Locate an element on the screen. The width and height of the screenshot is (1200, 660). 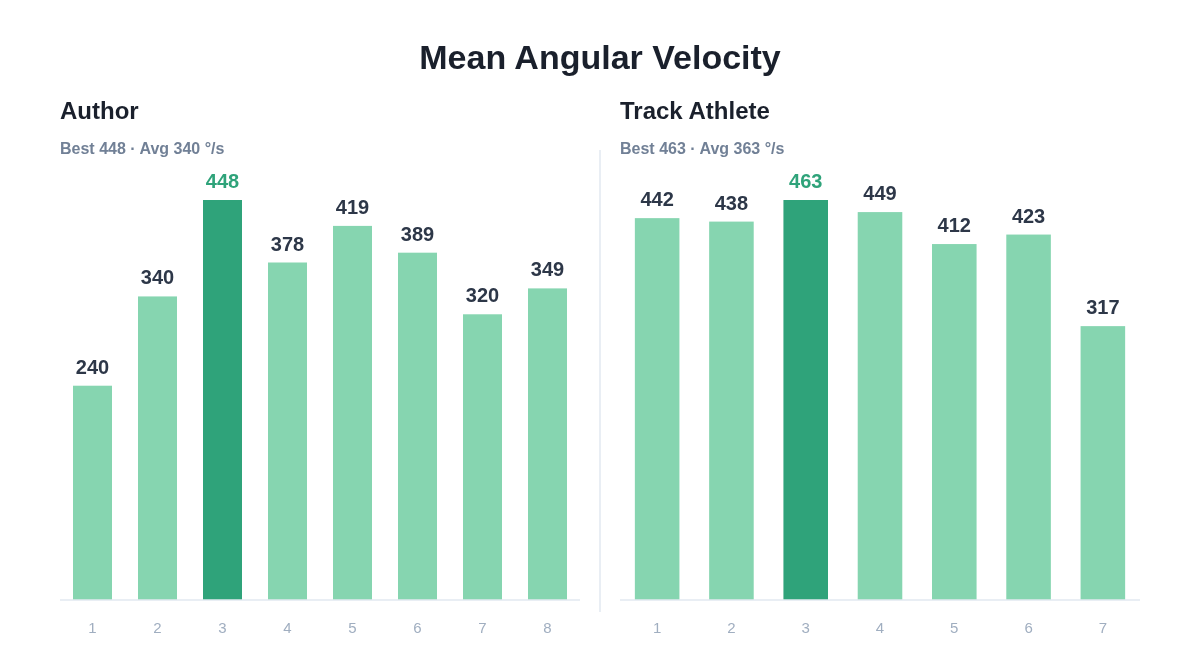
data-label: 449 is located at coordinates (880, 193).